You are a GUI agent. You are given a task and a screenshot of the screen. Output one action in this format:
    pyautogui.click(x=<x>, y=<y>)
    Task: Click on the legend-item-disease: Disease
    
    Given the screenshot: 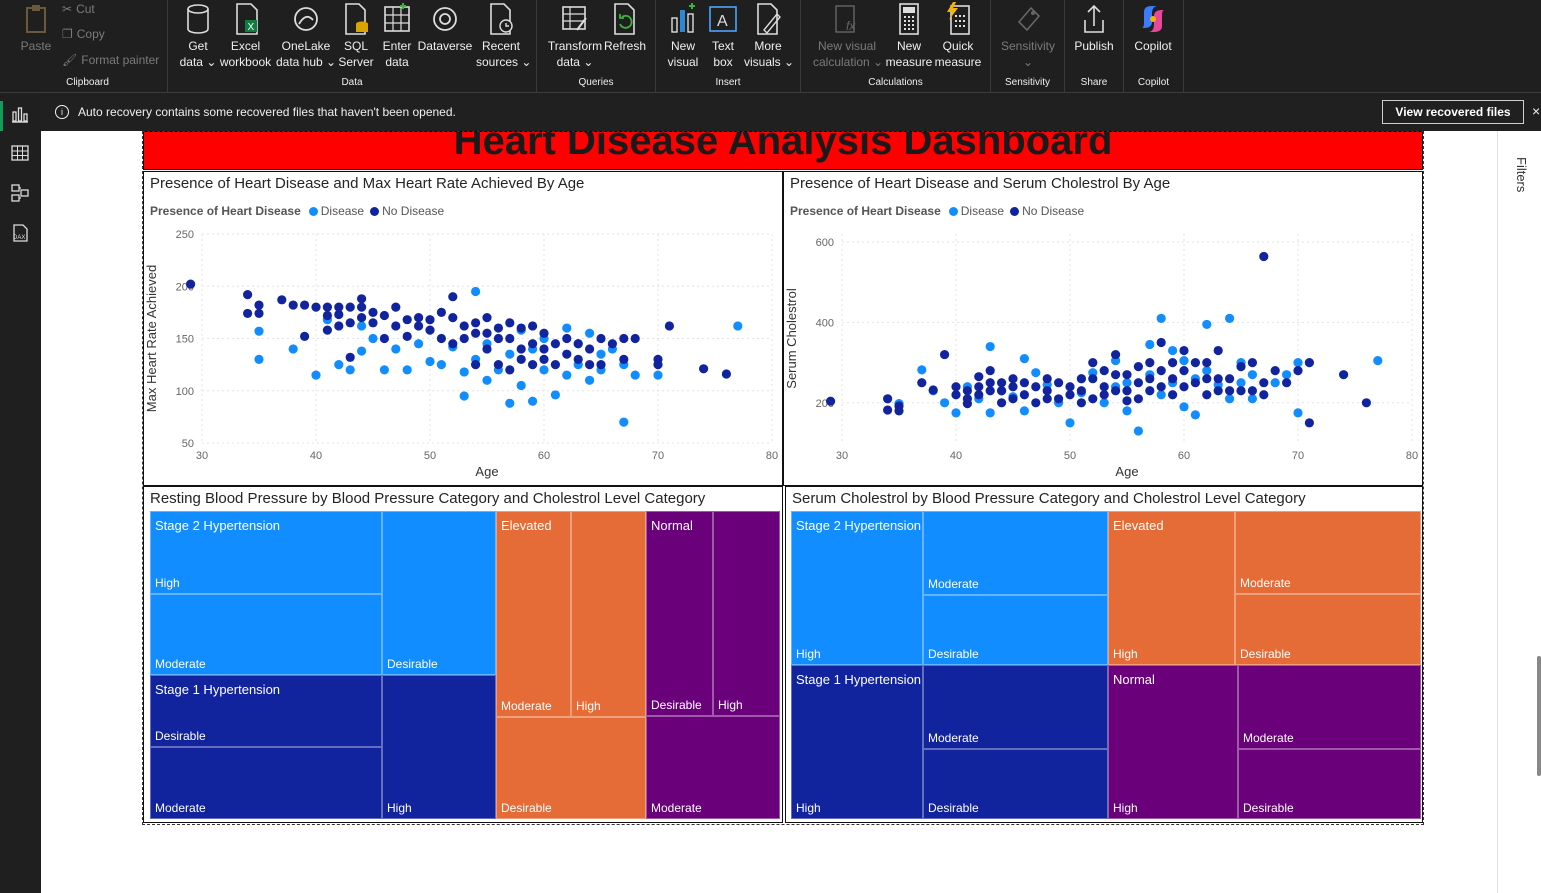 What is the action you would take?
    pyautogui.click(x=976, y=211)
    